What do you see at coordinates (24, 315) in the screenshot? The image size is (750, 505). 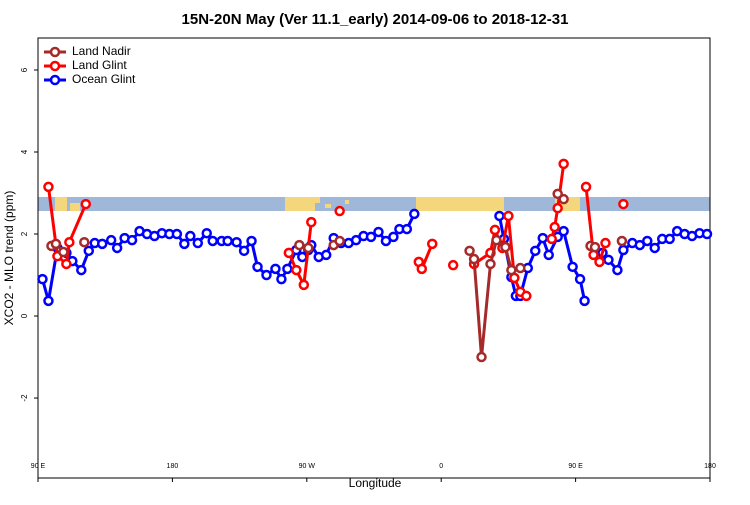 I see `y-tick-label: 0` at bounding box center [24, 315].